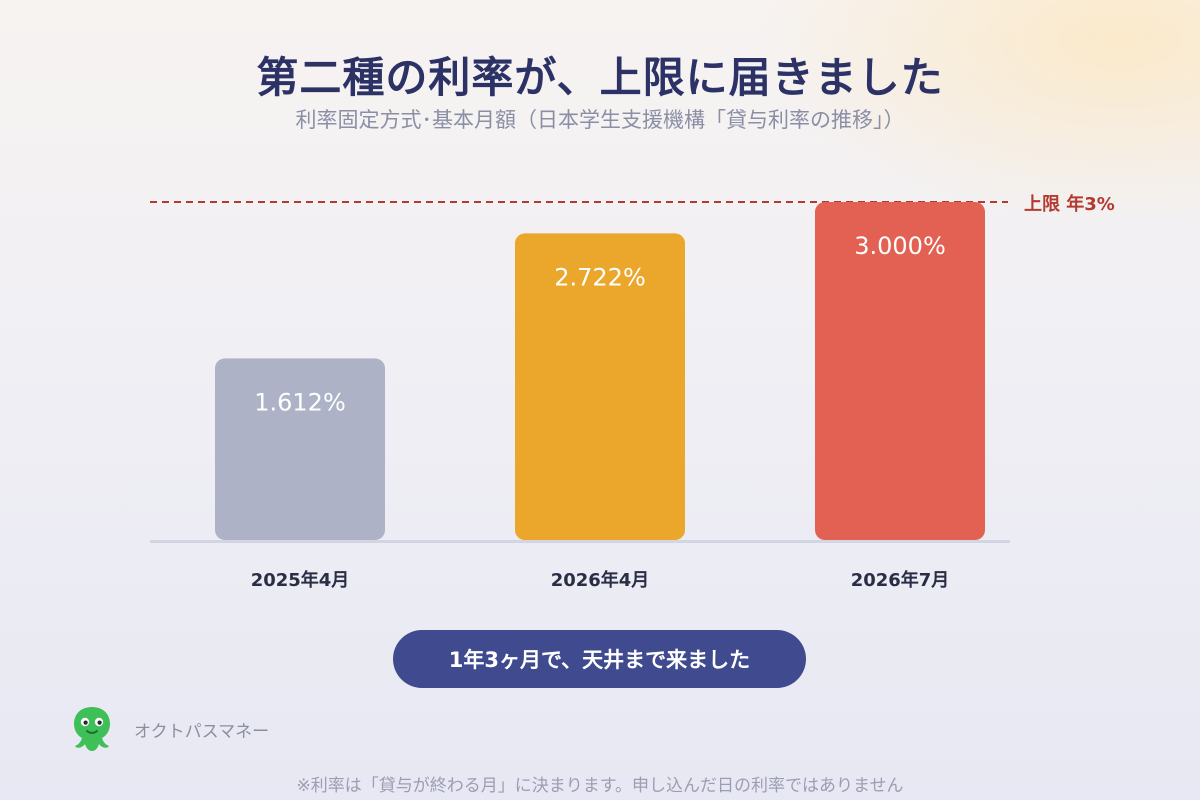  I want to click on callout-badge: 1年3ヶ月で、天井まで来ました, so click(599, 659).